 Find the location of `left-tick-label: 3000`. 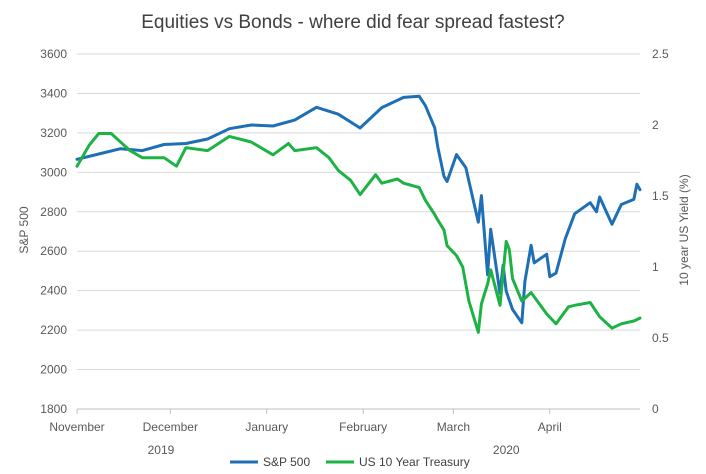

left-tick-label: 3000 is located at coordinates (53, 172).